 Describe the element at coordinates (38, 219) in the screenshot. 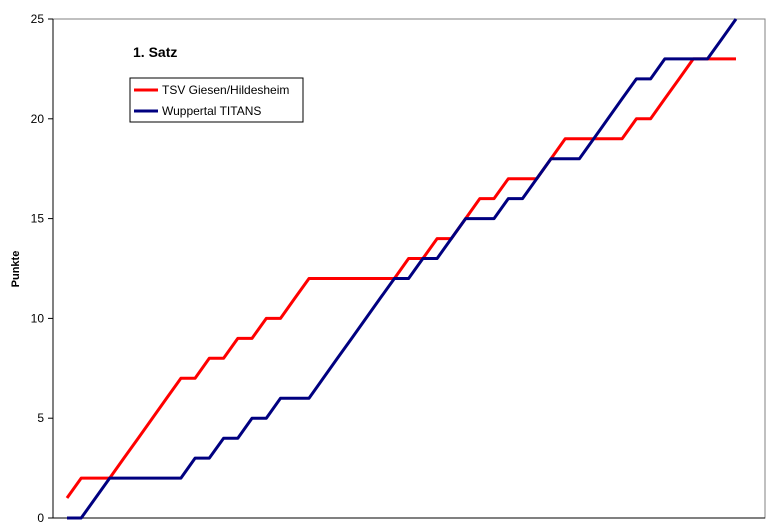

I see `y-tick-label: 15` at that location.